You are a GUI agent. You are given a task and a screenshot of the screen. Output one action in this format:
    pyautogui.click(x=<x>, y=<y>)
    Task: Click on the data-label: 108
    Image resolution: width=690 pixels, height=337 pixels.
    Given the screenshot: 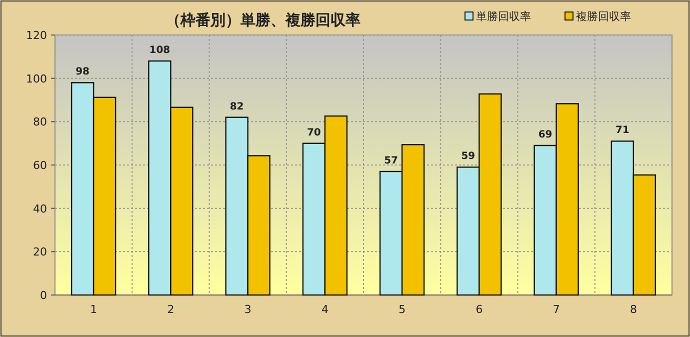 What is the action you would take?
    pyautogui.click(x=159, y=50)
    